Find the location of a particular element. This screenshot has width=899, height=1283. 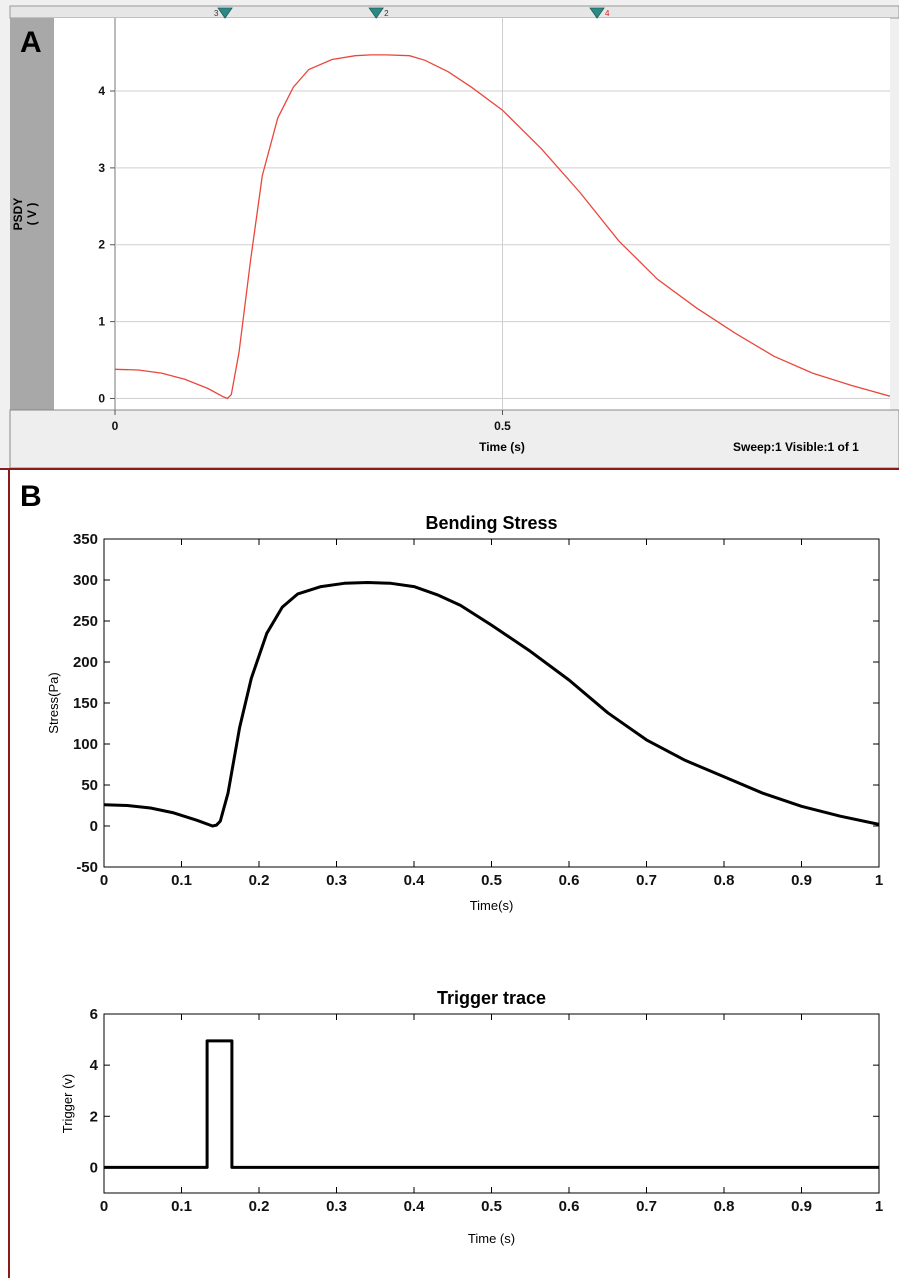

tick-label-y: 200 is located at coordinates (85, 662).